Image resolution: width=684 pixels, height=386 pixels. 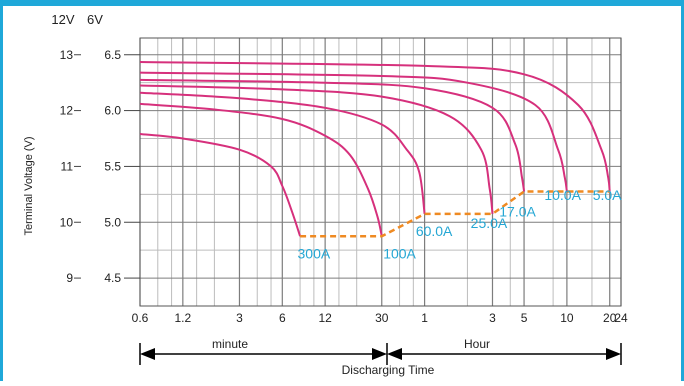 I want to click on y-right-header: 6V, so click(x=95, y=19).